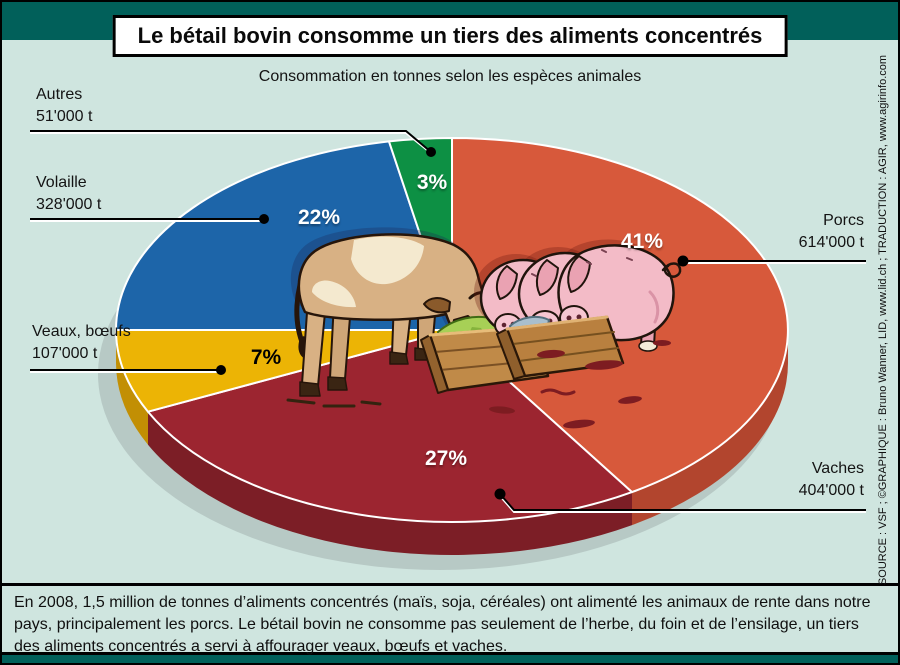  Describe the element at coordinates (59, 94) in the screenshot. I see `callout-label: Autres` at that location.